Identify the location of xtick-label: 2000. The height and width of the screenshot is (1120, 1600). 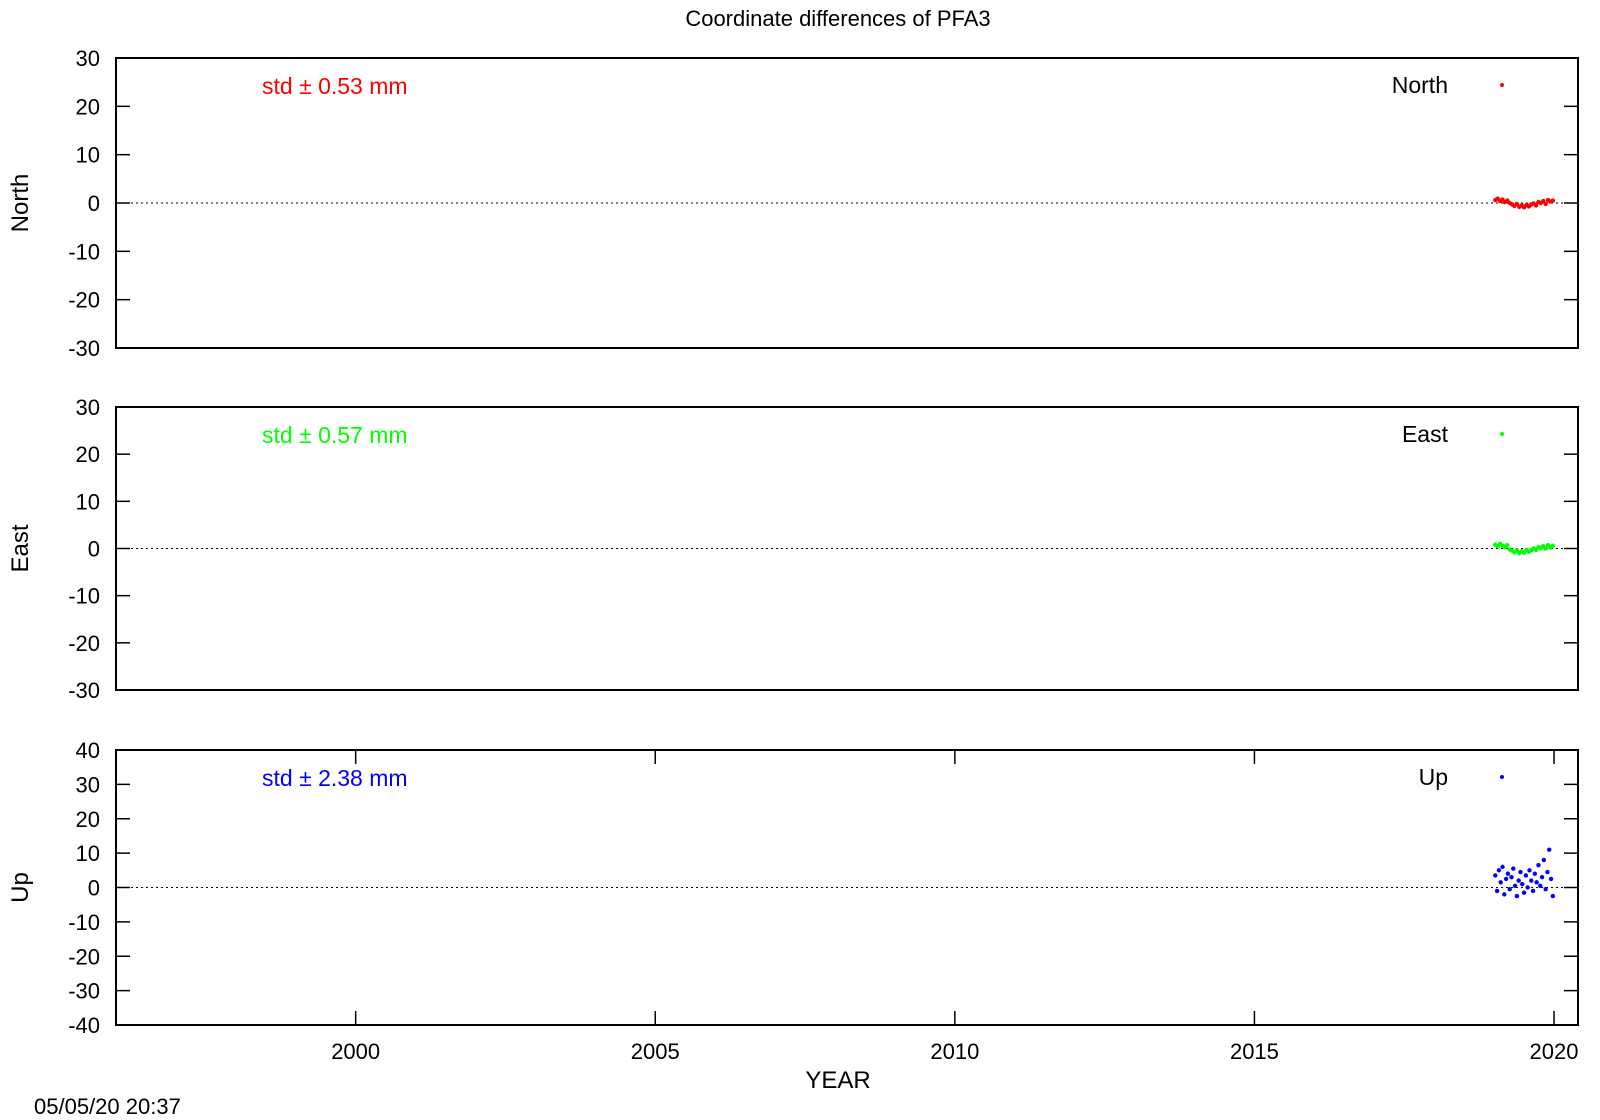
(355, 1051).